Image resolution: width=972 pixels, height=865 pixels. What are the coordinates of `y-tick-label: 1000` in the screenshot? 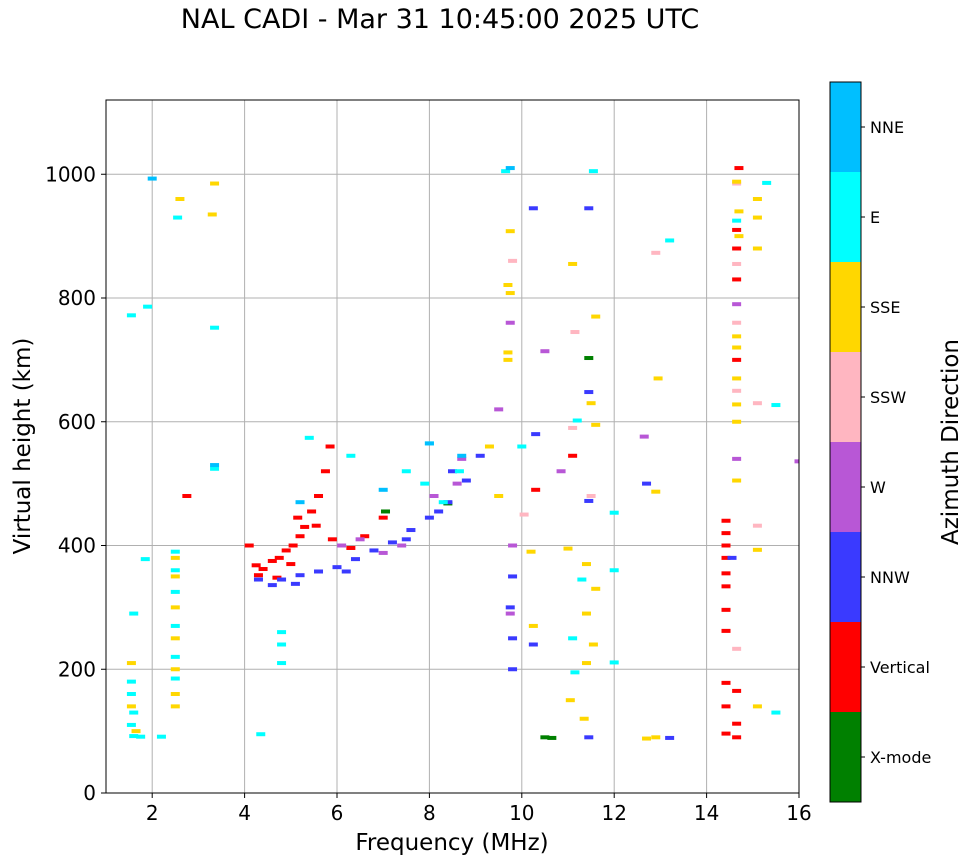 It's located at (70, 174).